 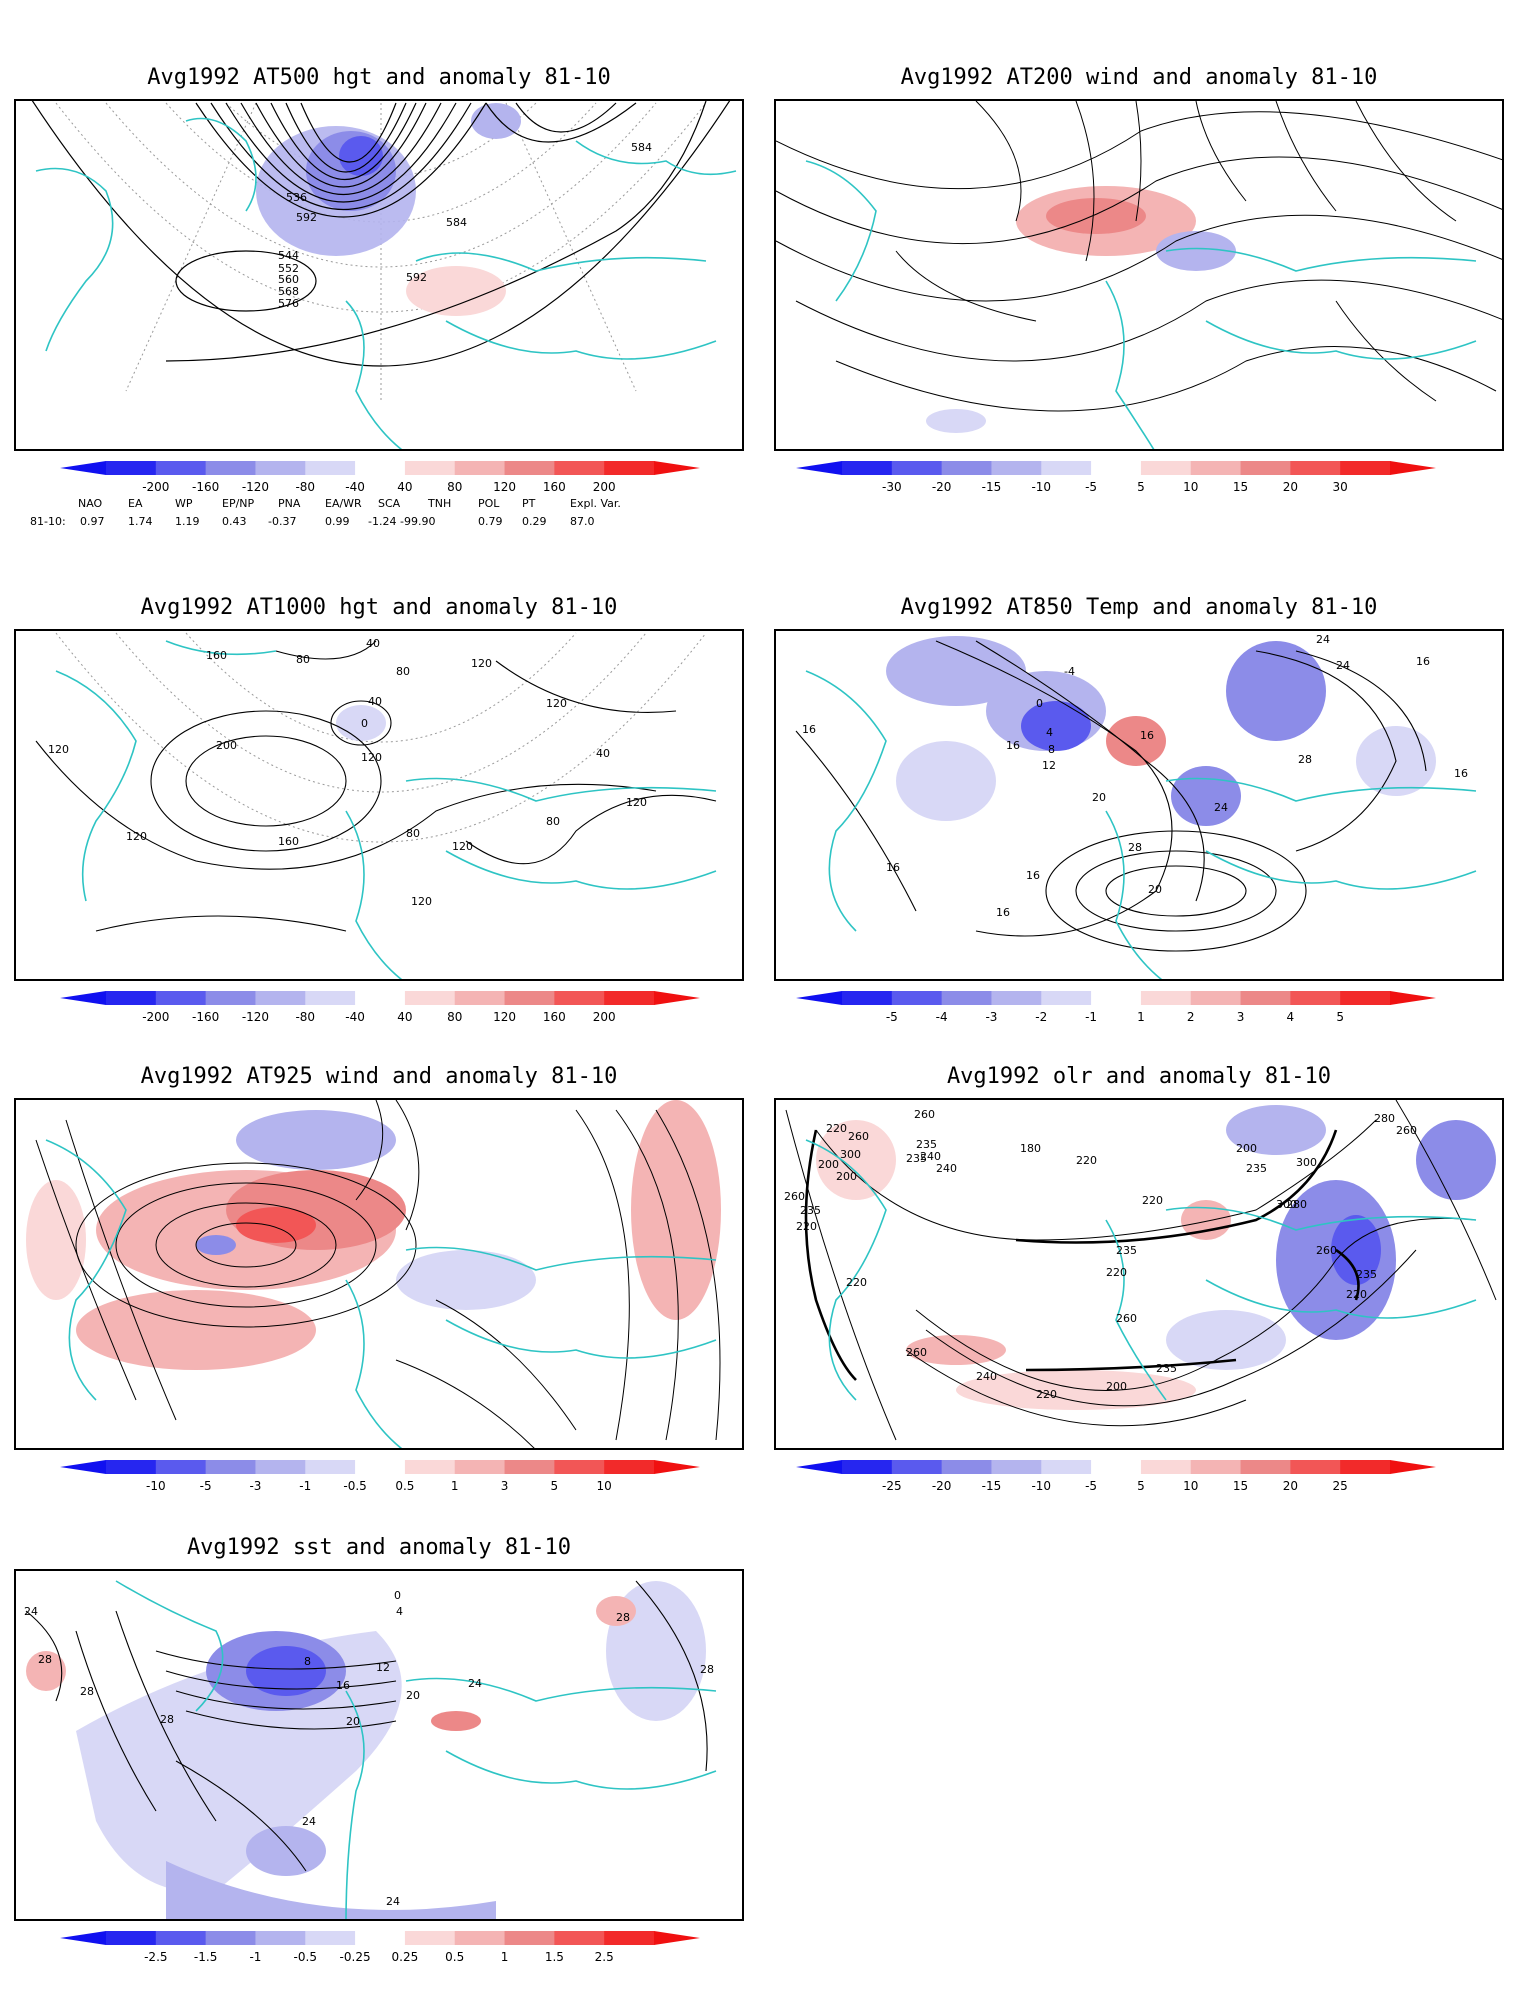 What do you see at coordinates (1306, 1162) in the screenshot?
I see `contour-label: 300` at bounding box center [1306, 1162].